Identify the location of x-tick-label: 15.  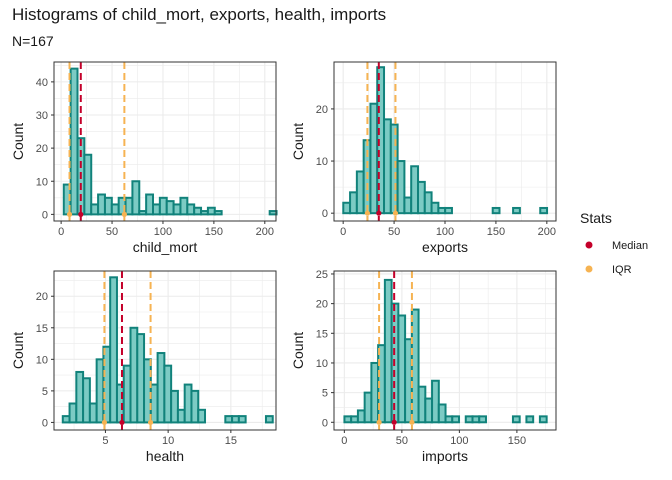
(231, 441).